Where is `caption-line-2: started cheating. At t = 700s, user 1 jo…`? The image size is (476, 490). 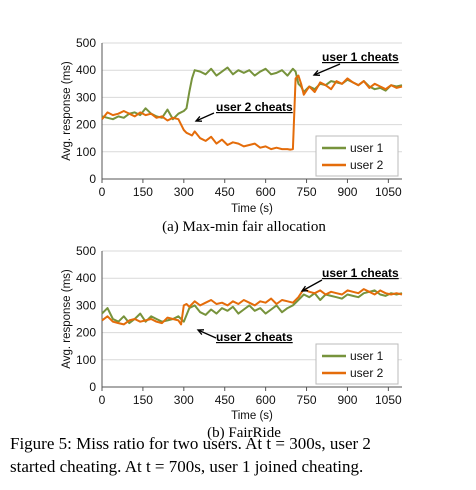 caption-line-2: started cheating. At t = 700s, user 1 jo… is located at coordinates (187, 466).